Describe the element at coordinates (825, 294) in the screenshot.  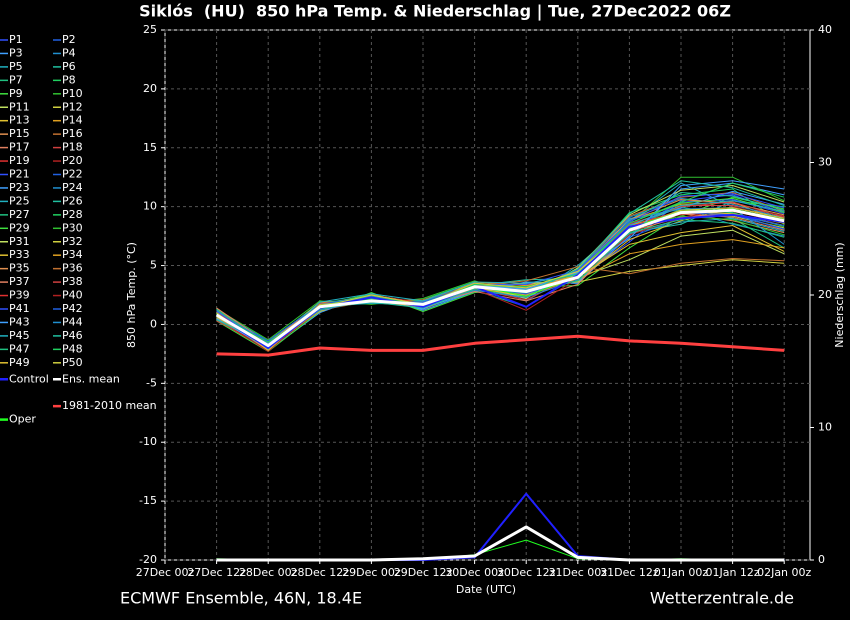
I see `y2-tick-label: 20` at that location.